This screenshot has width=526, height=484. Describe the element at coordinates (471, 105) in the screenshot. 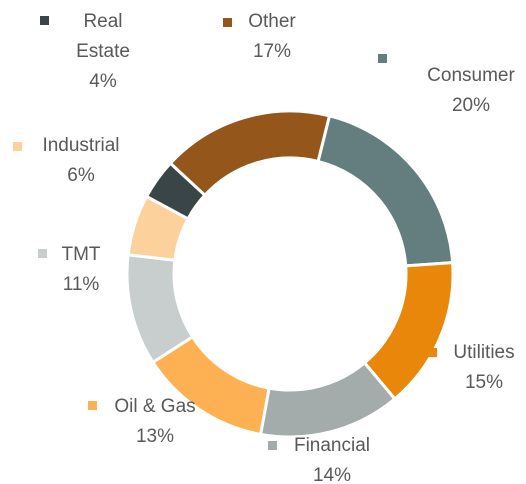

I see `value-label: 20%` at that location.